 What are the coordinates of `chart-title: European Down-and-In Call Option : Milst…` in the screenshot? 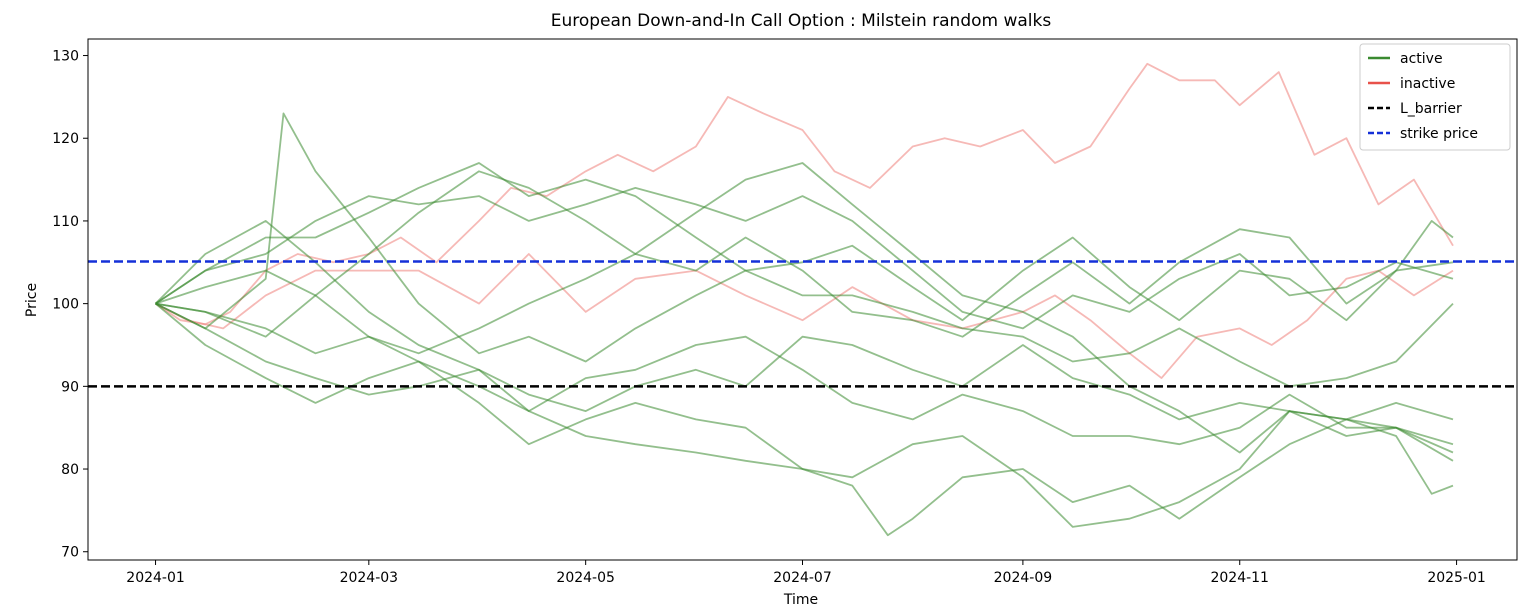 It's located at (801, 21).